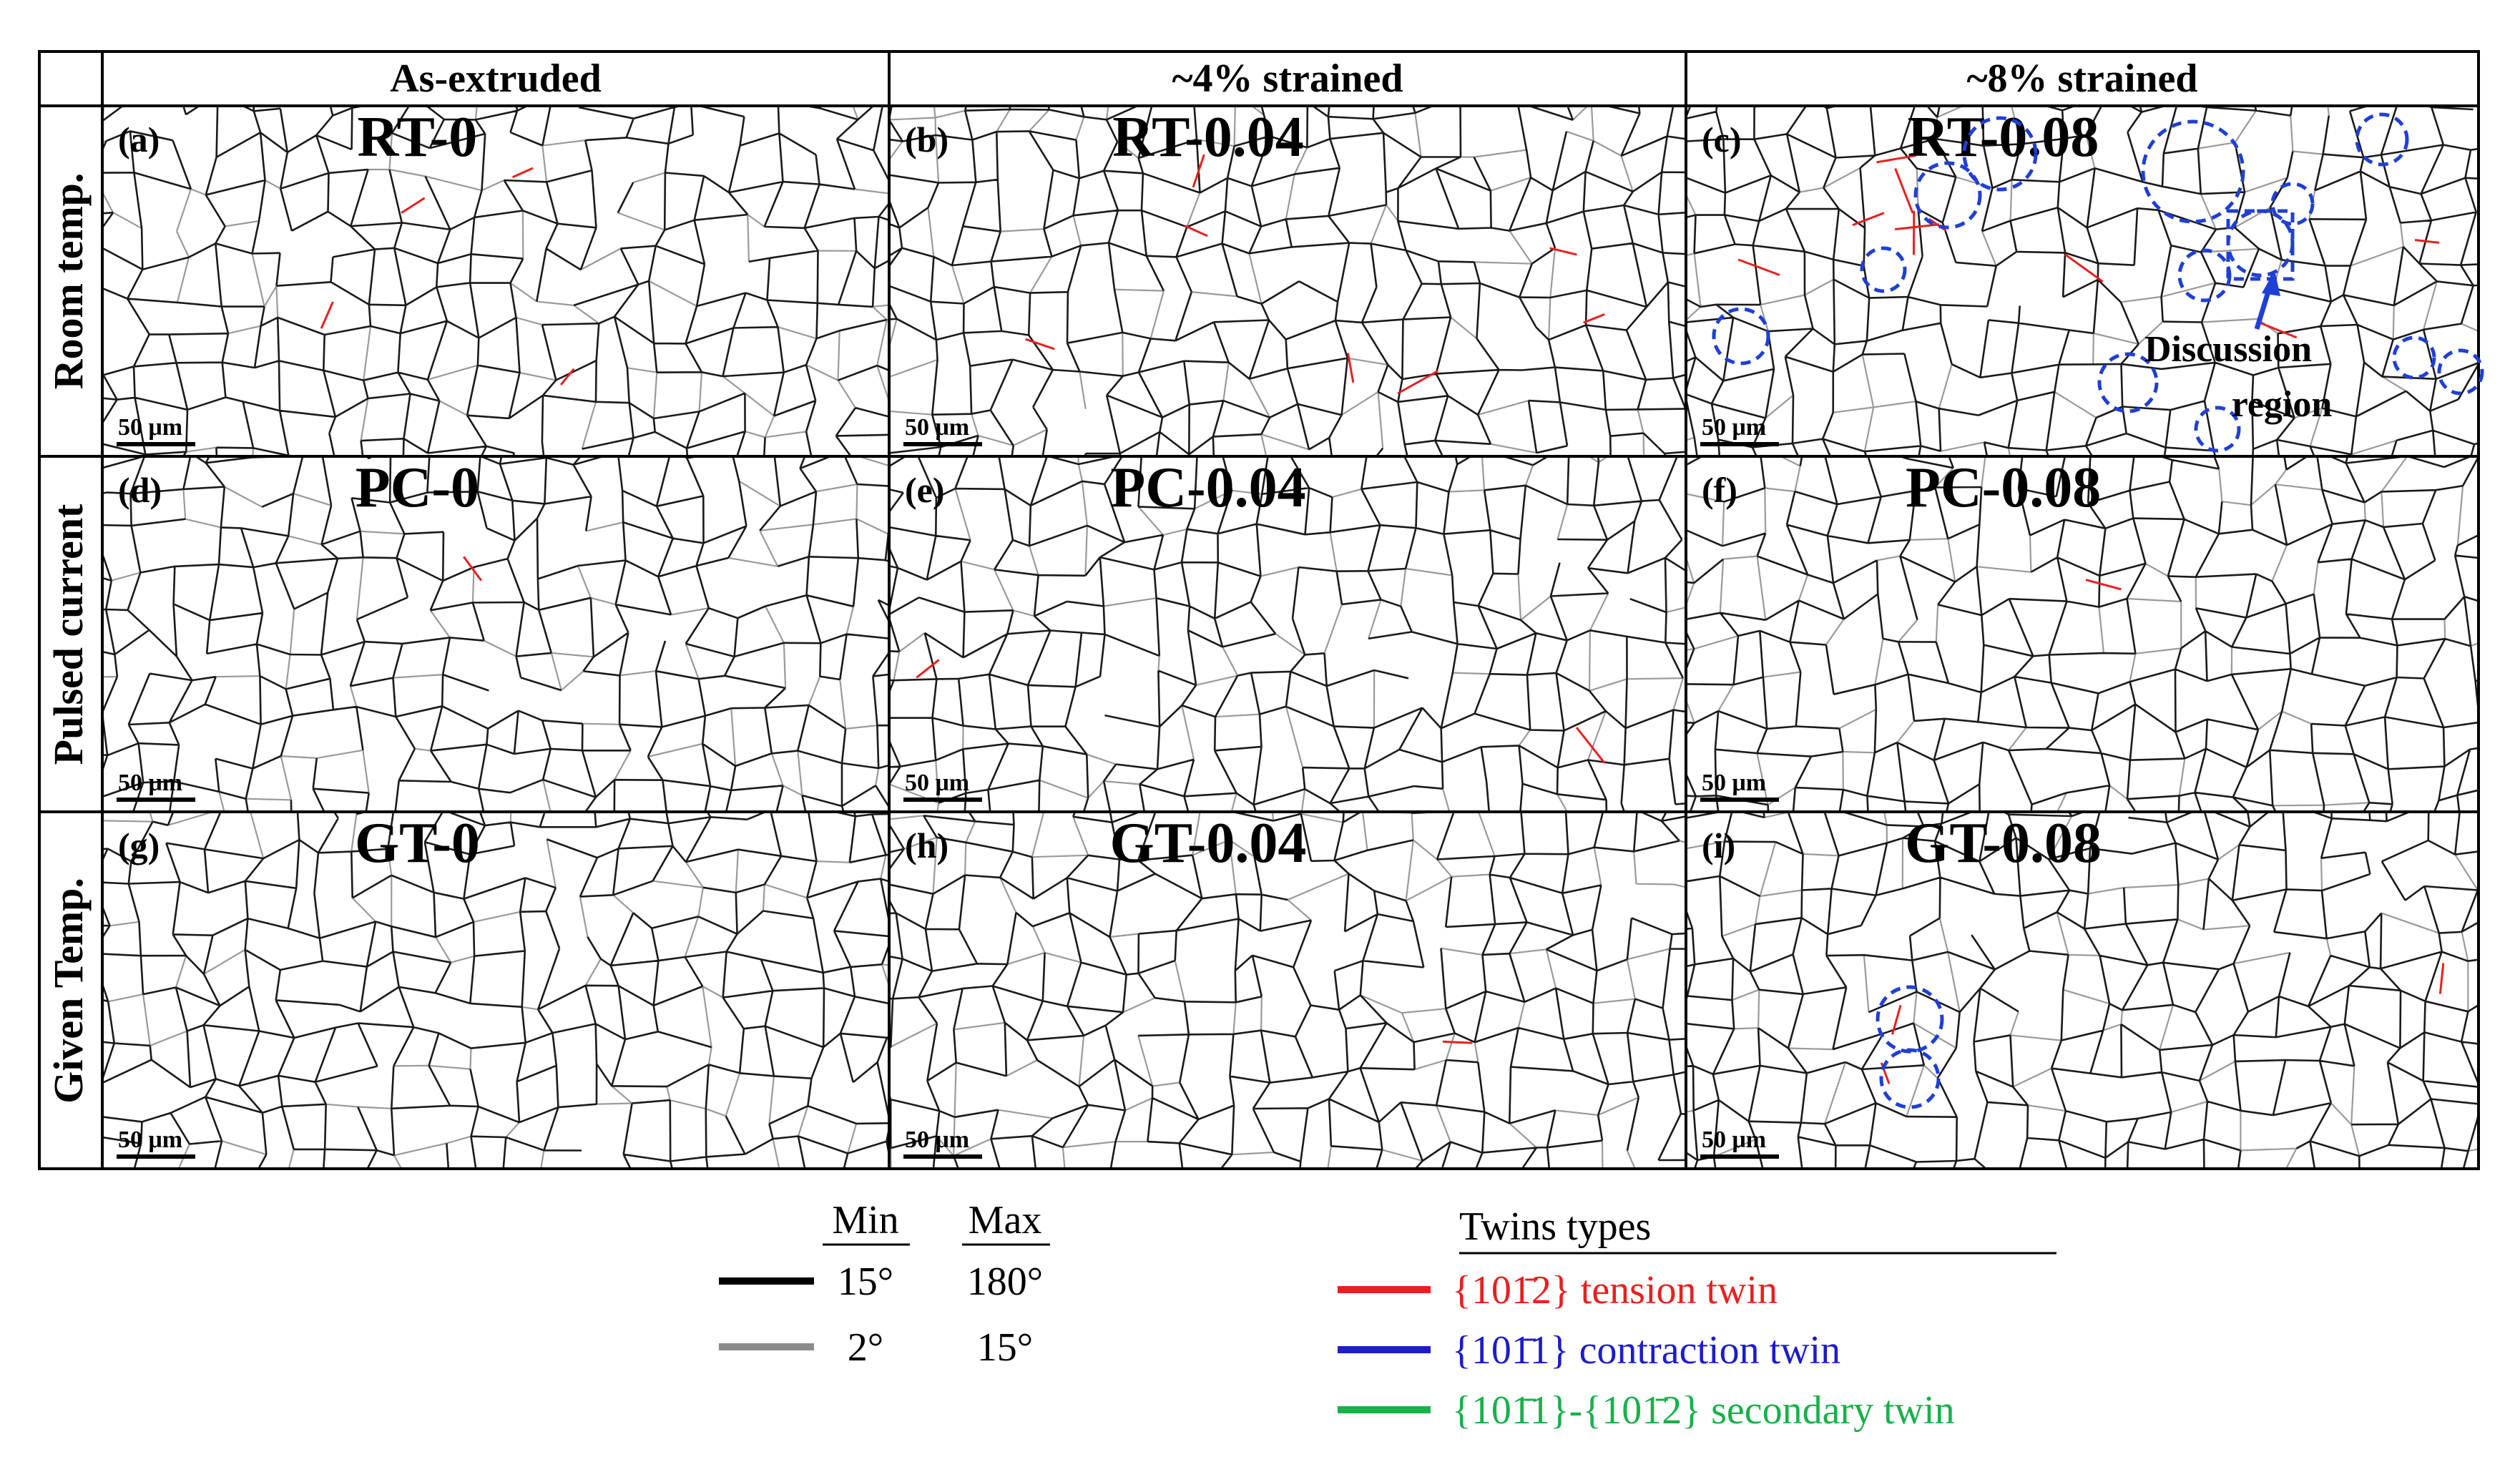  I want to click on panel-label-g: (g), so click(139, 845).